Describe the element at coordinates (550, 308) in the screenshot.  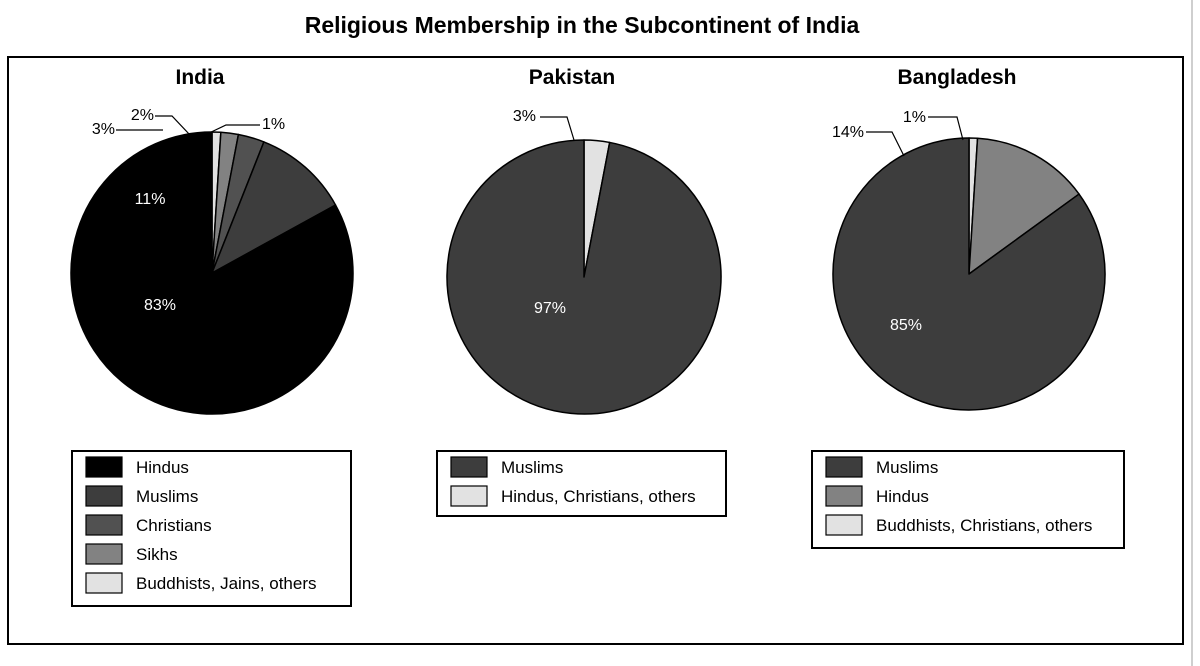
I see `slice-label-muslims: 97%` at that location.